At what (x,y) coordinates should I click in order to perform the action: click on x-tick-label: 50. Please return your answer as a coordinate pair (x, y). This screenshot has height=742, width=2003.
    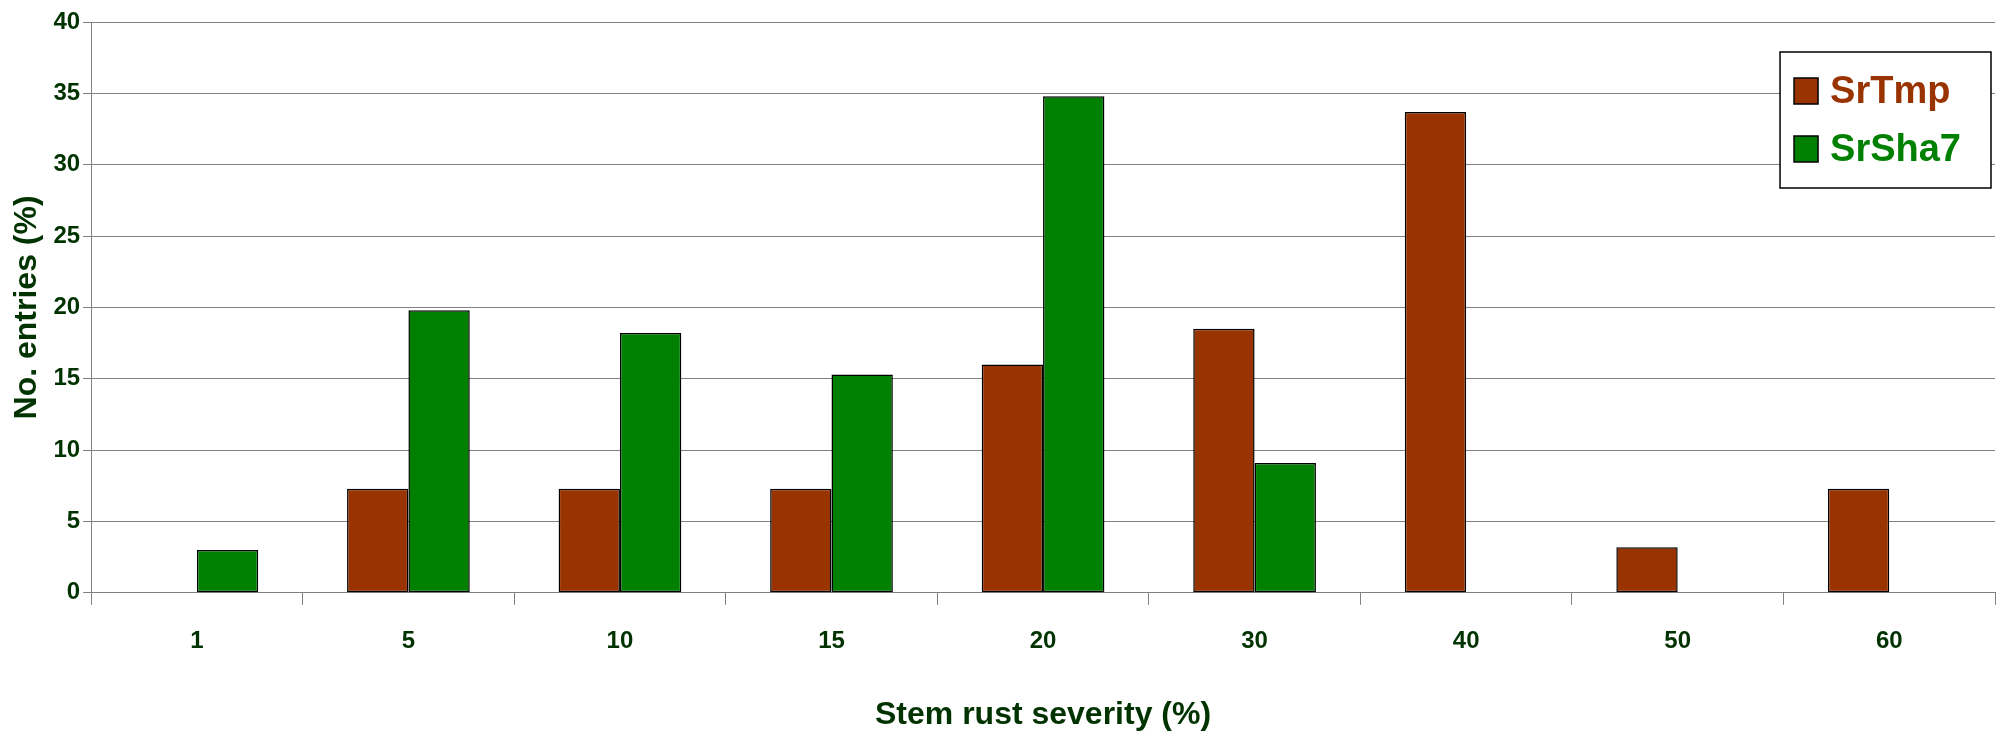
    Looking at the image, I should click on (1678, 639).